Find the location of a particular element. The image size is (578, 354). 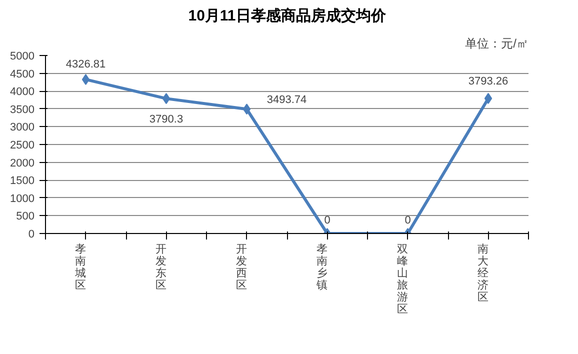

y-tick-label: 3500 is located at coordinates (22, 110).